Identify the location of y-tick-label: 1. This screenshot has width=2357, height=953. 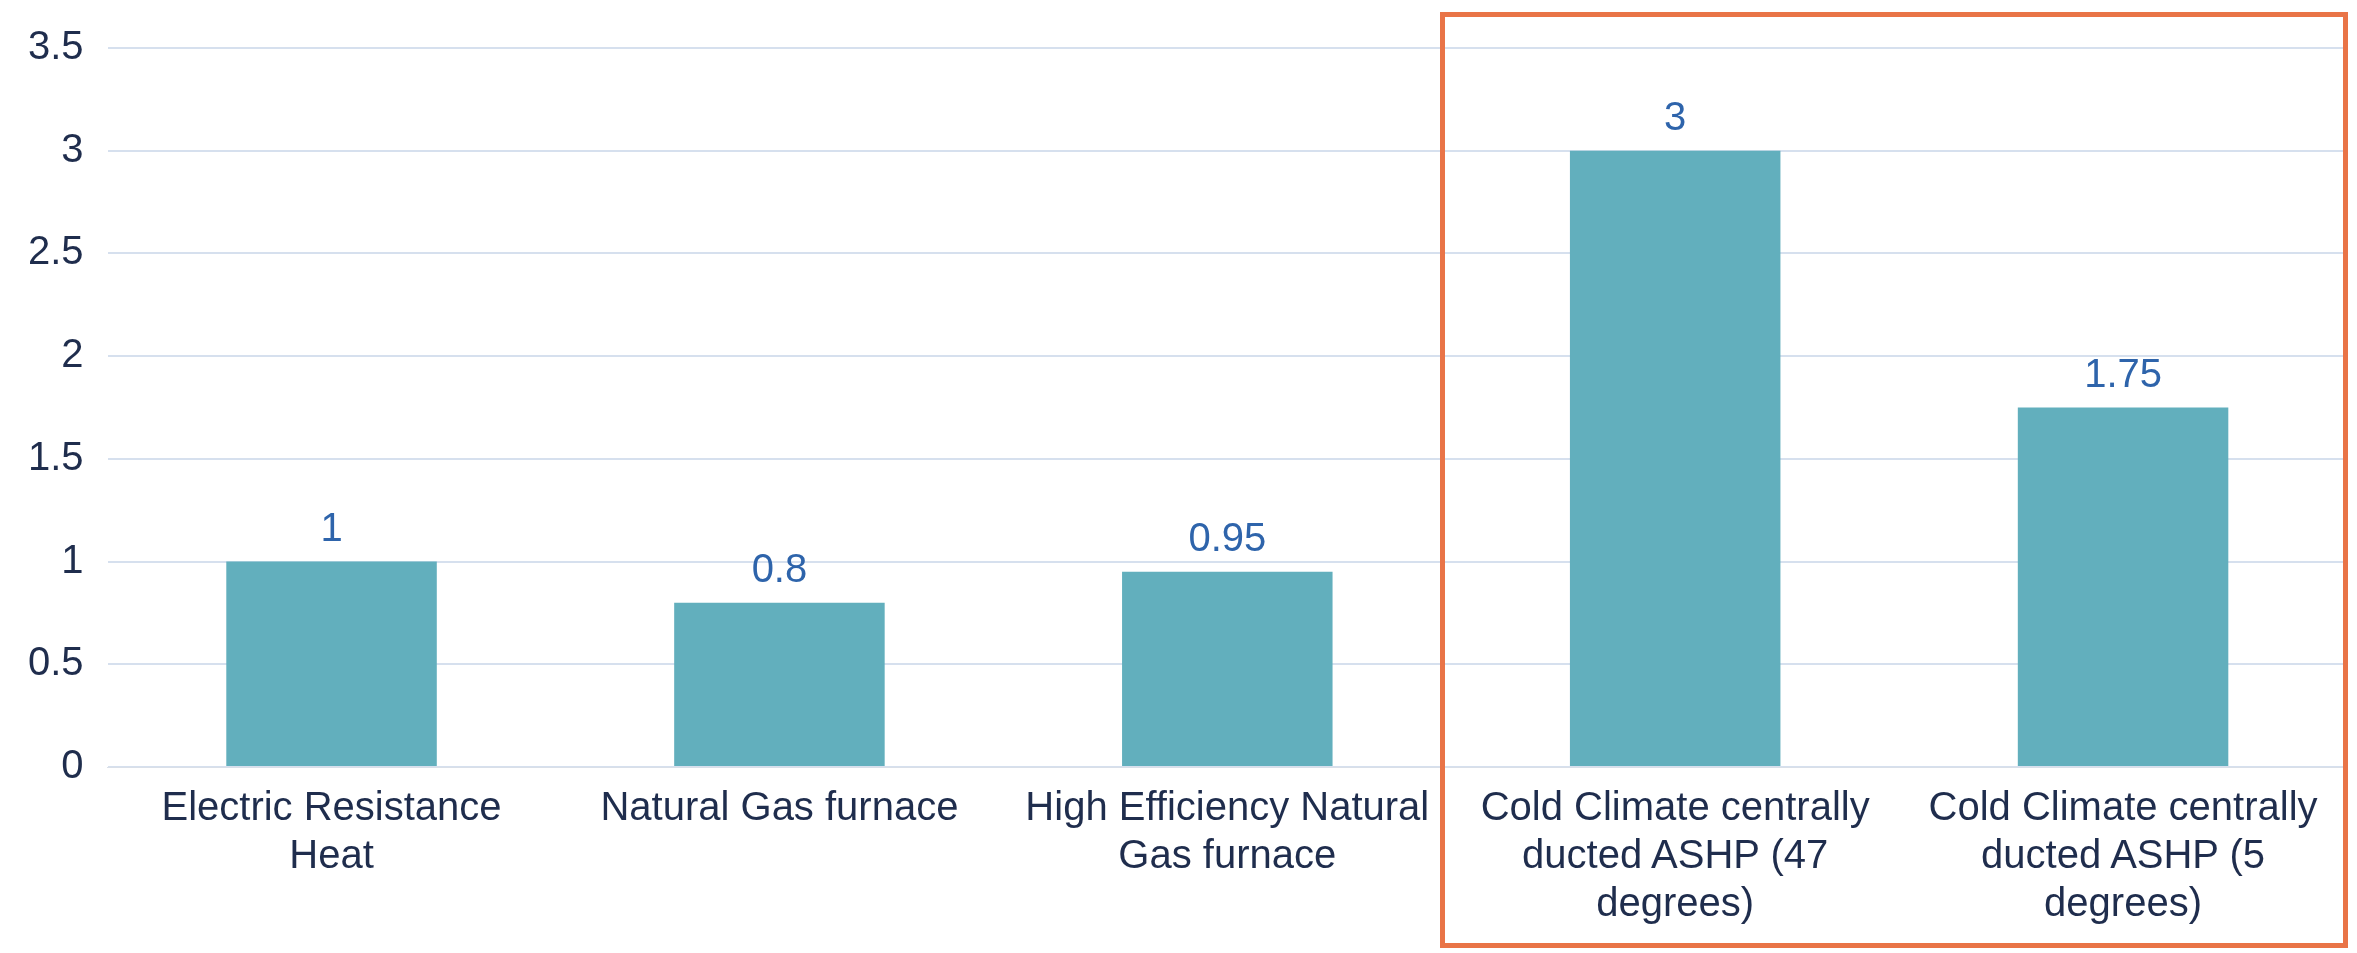
(72, 558).